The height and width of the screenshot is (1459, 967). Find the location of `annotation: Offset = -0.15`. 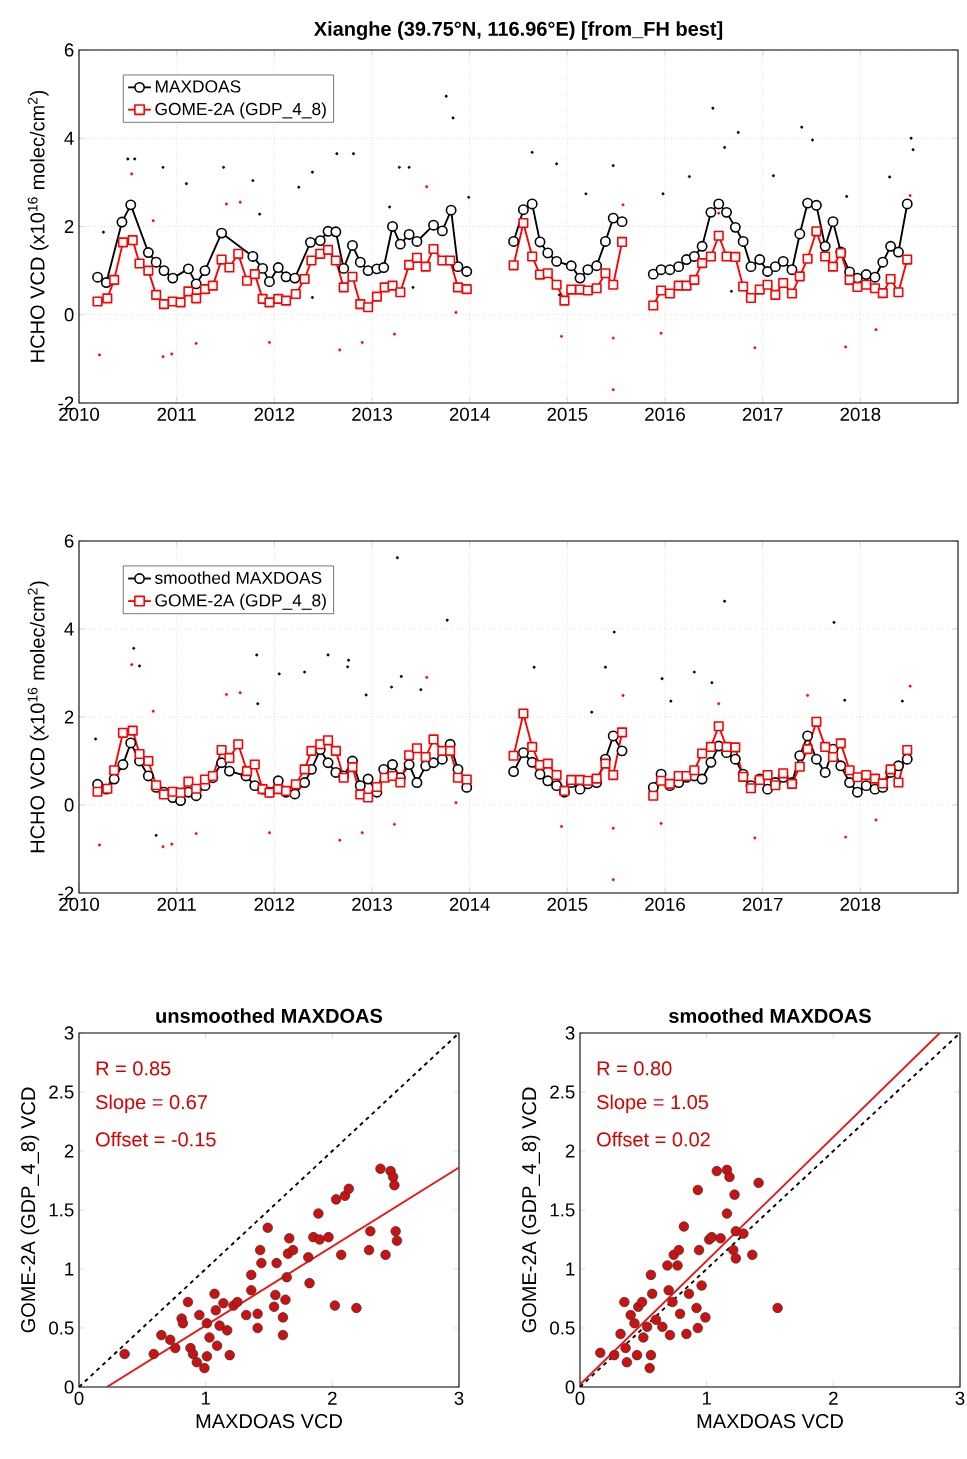

annotation: Offset = -0.15 is located at coordinates (156, 1139).